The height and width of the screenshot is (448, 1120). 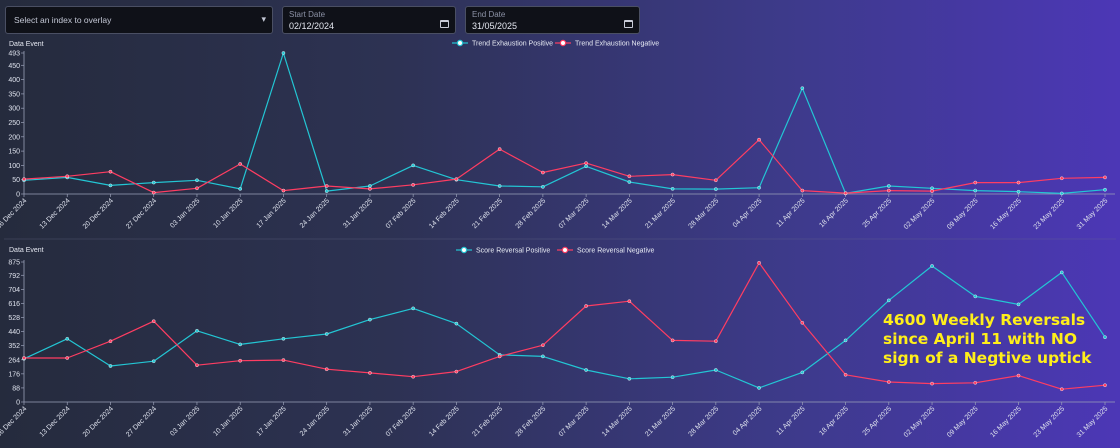 What do you see at coordinates (14, 346) in the screenshot?
I see `y-tick-label: 352` at bounding box center [14, 346].